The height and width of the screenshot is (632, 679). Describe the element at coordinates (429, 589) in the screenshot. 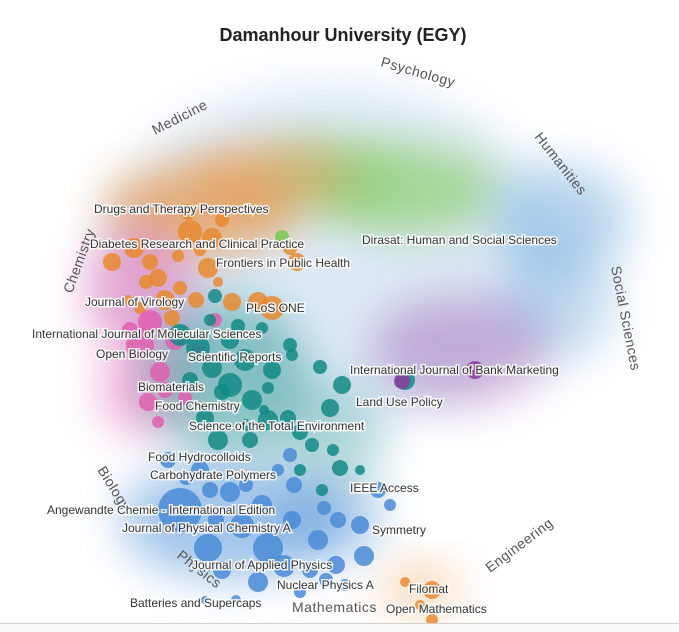

I see `journal-label: Filomat` at that location.